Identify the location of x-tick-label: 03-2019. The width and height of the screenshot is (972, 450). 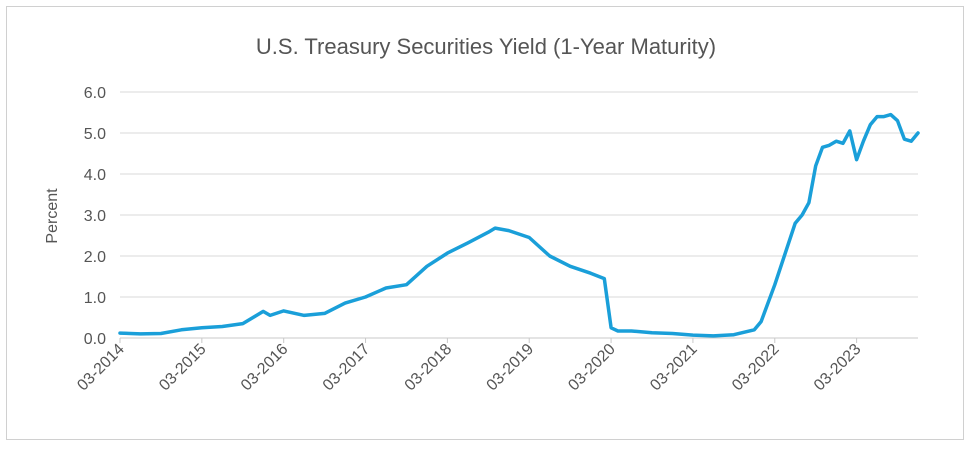
(511, 368).